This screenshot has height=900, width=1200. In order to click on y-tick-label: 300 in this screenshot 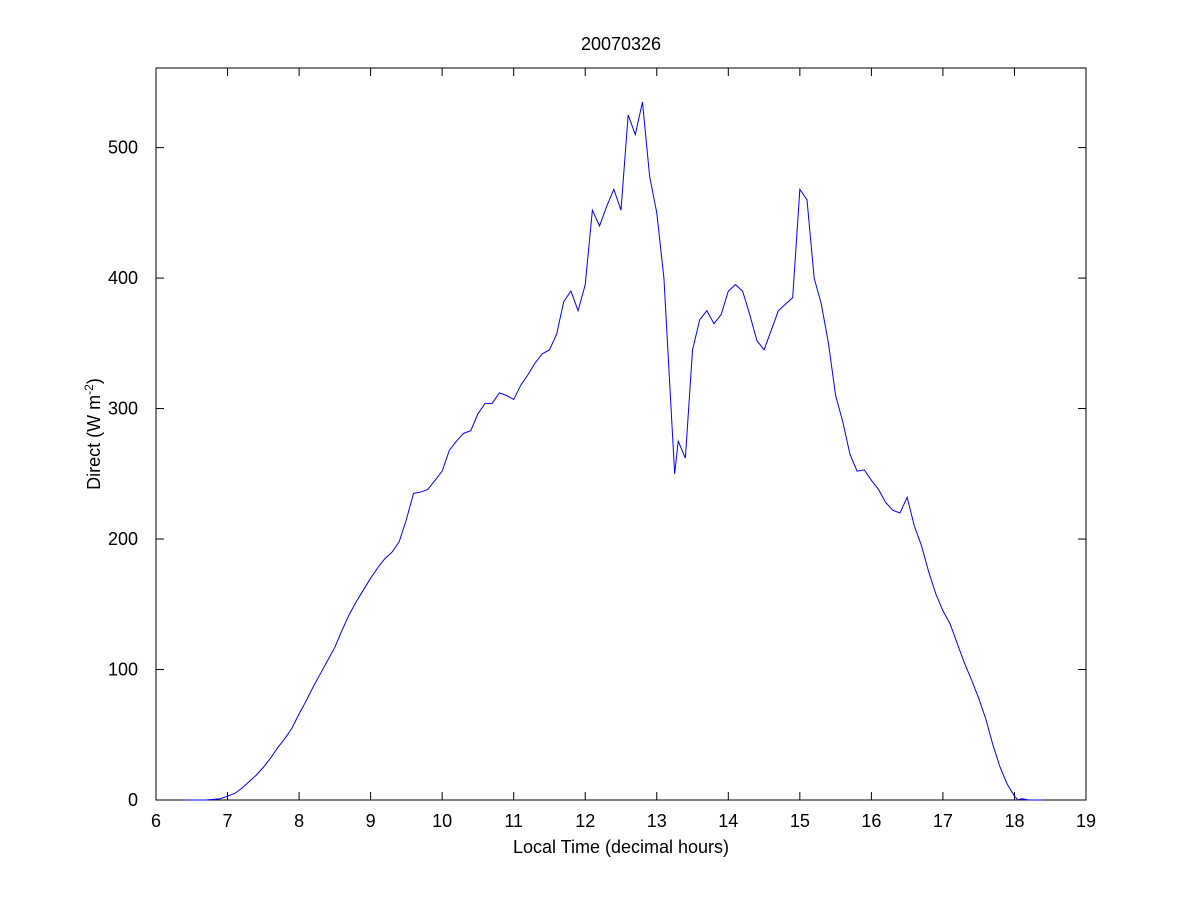, I will do `click(123, 409)`.